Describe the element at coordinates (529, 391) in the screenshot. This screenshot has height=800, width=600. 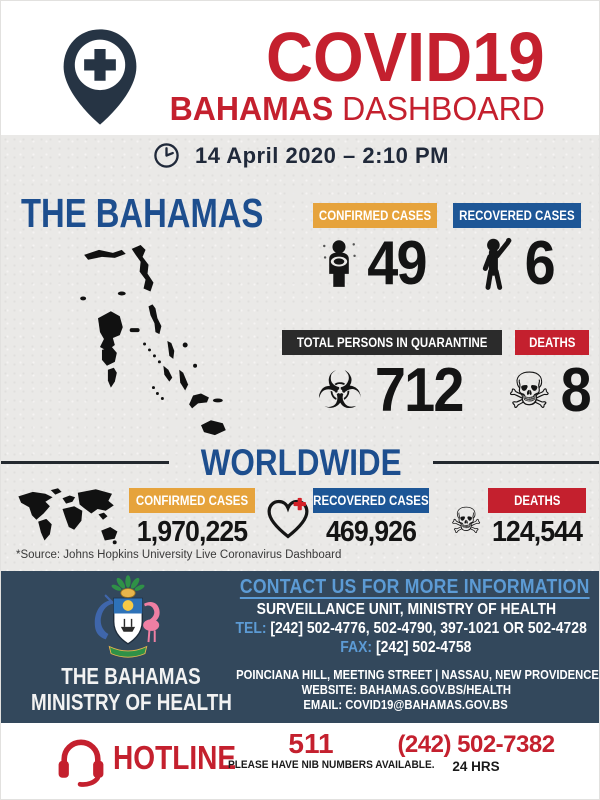
I see `skull-crossbones-icon: ☠` at that location.